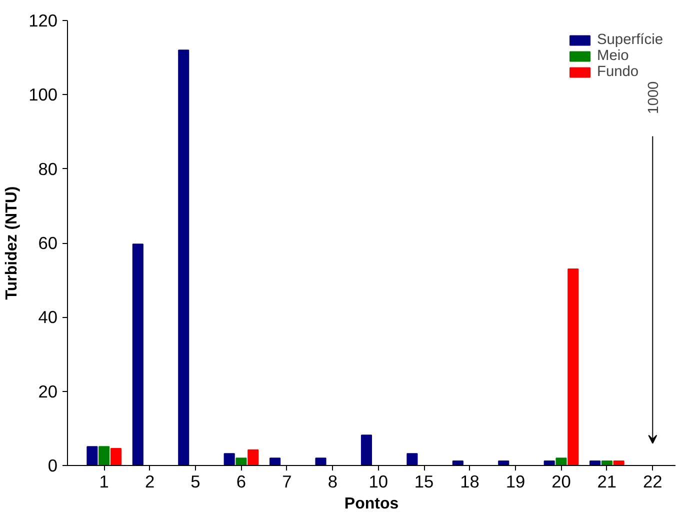  I want to click on y-tick-label: 80, so click(48, 168).